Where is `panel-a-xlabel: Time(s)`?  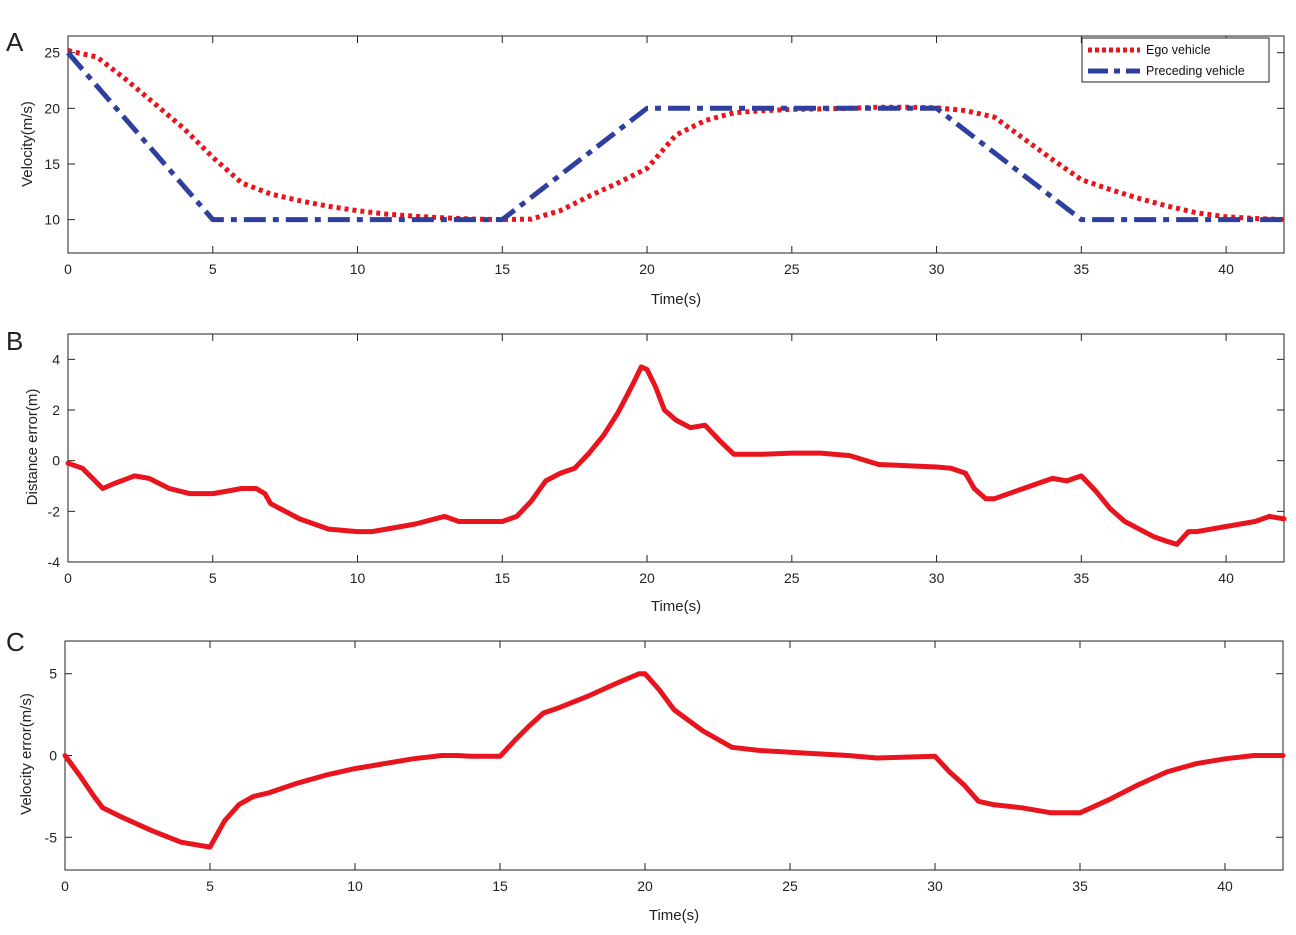
panel-a-xlabel: Time(s) is located at coordinates (676, 299).